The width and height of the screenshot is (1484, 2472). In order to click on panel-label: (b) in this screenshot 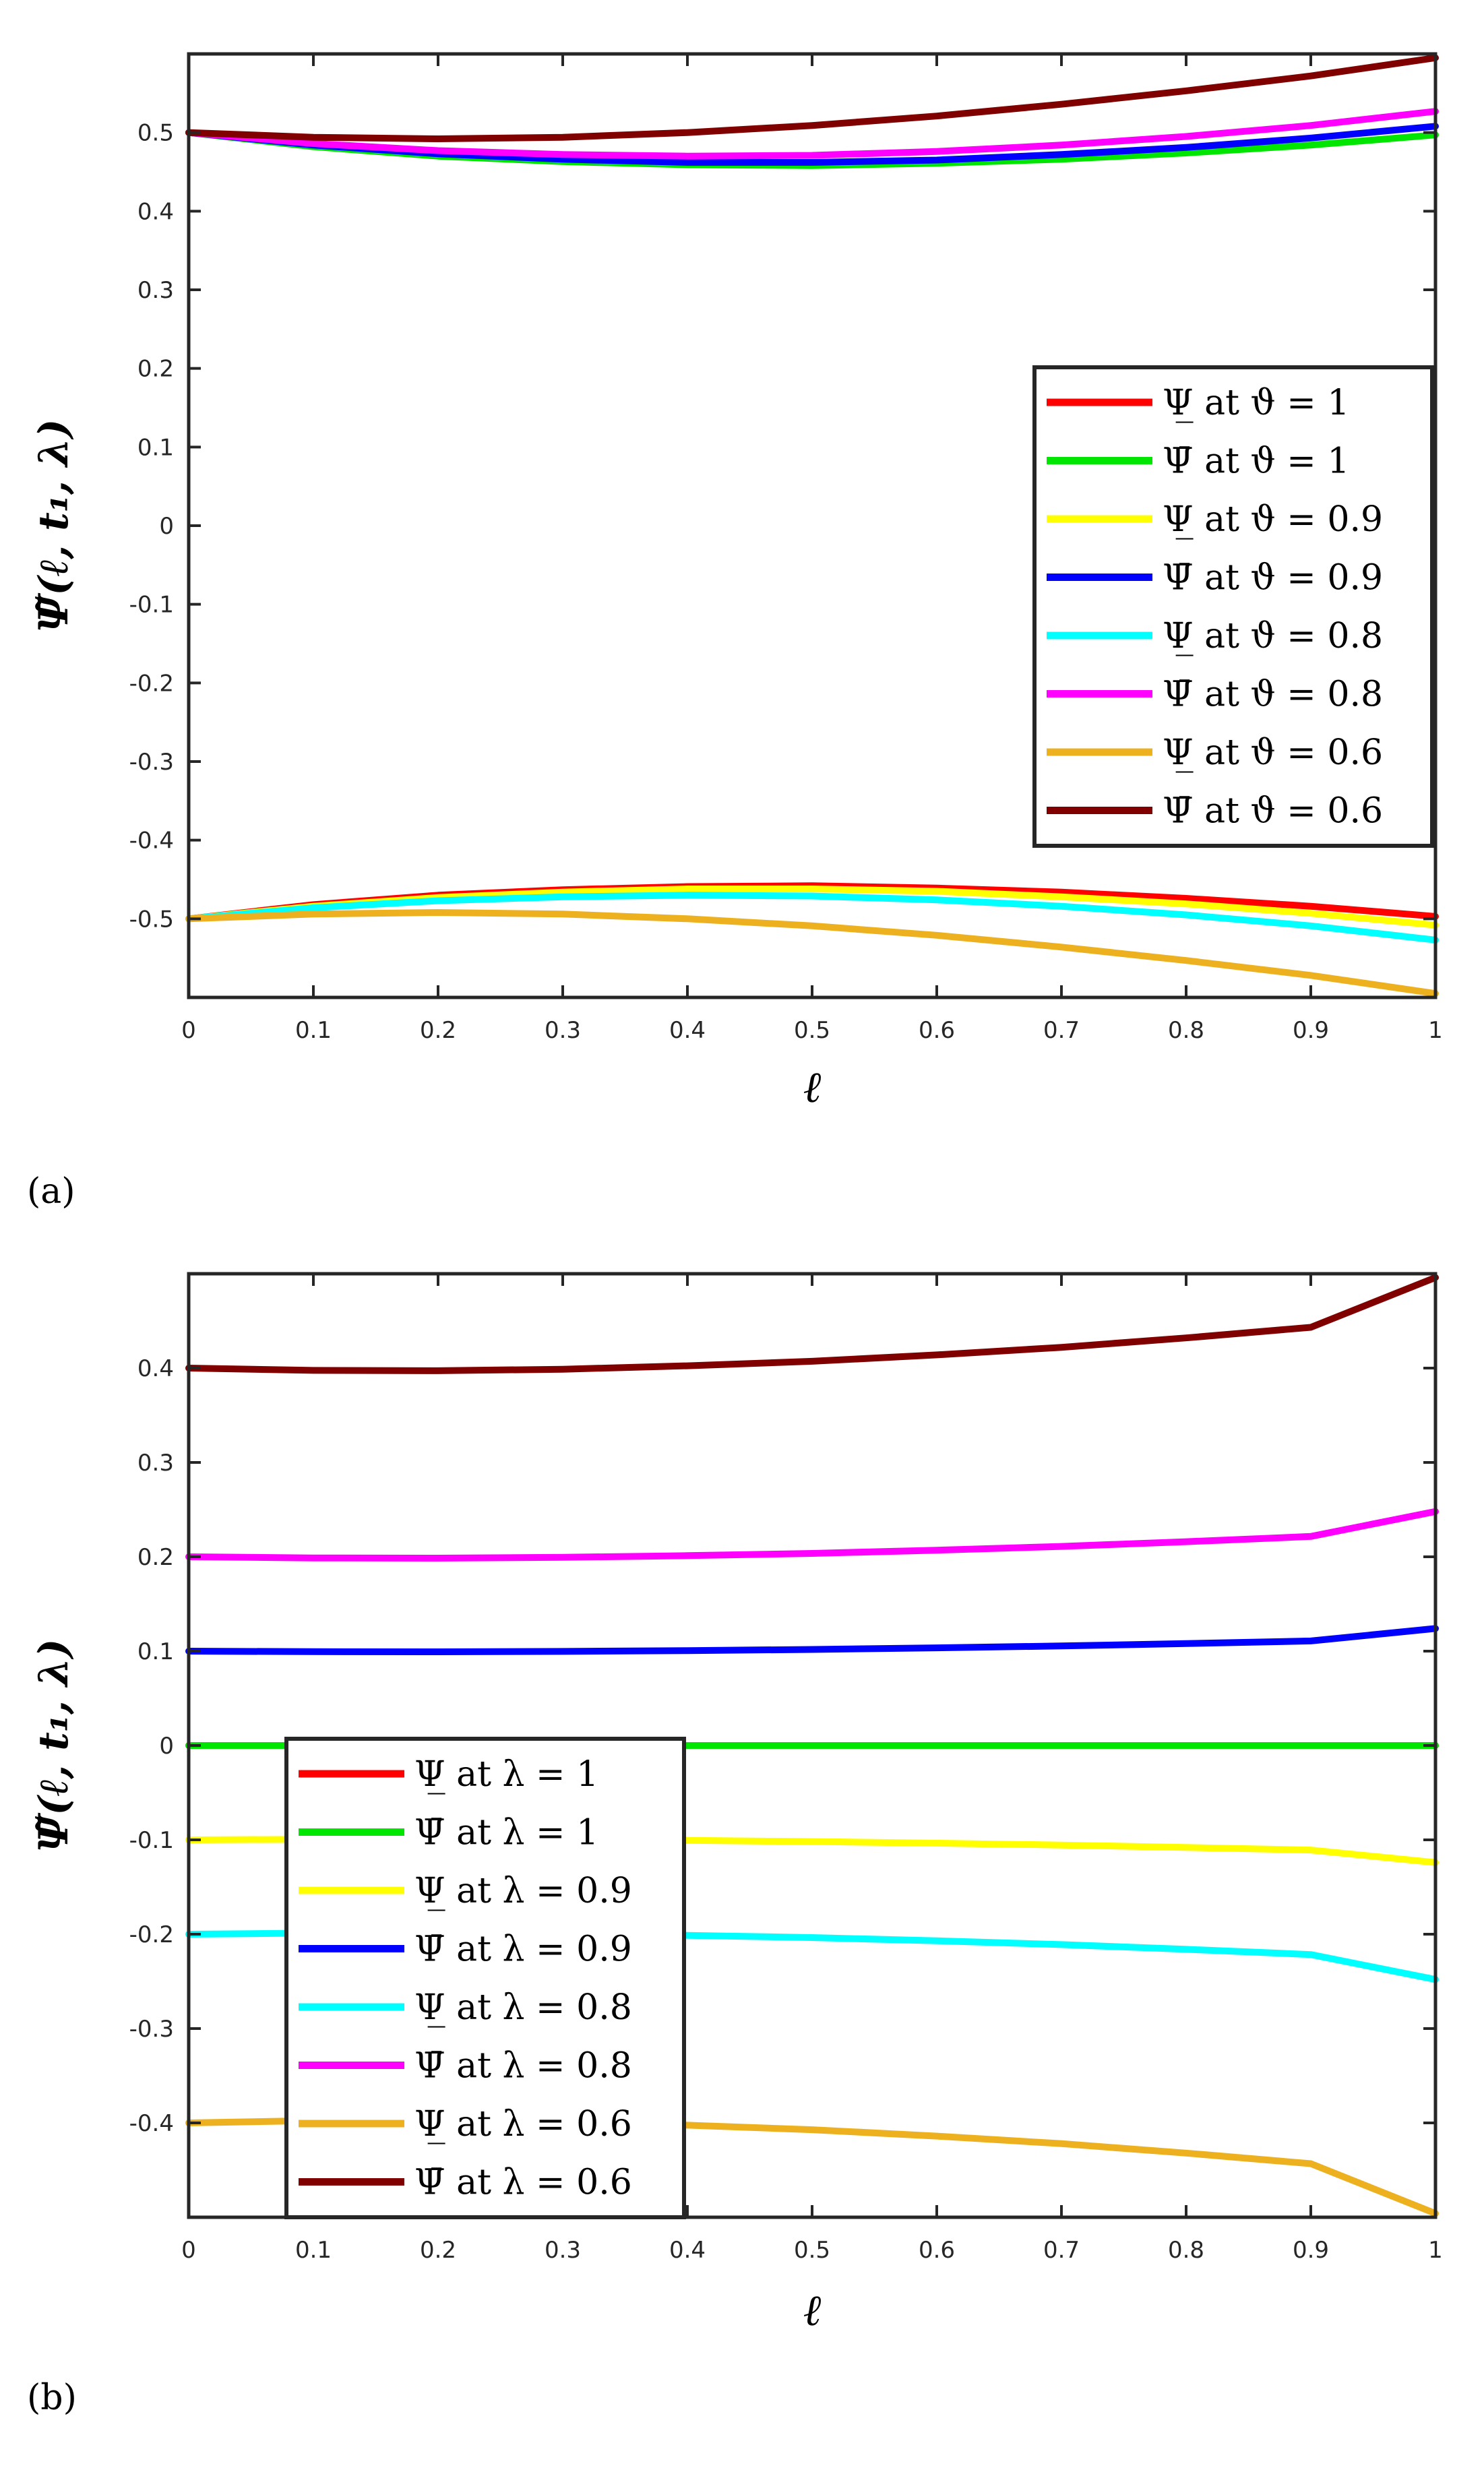, I will do `click(52, 2398)`.